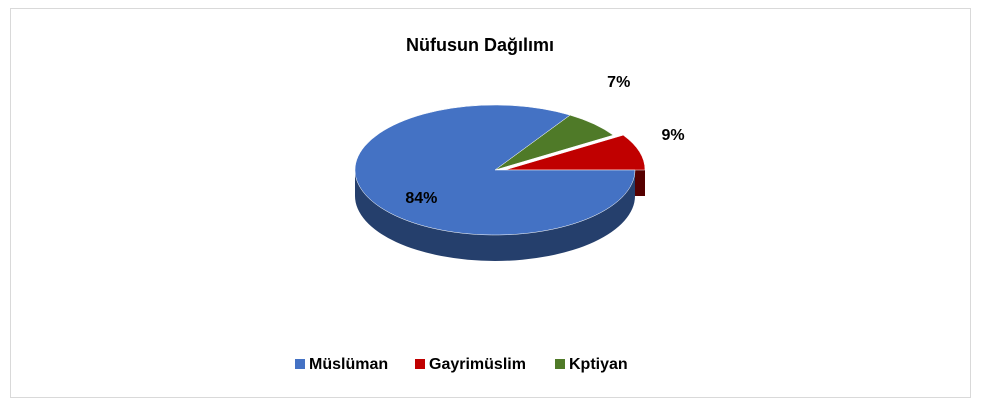 The image size is (982, 405). I want to click on legend-label: Müslüman, so click(348, 364).